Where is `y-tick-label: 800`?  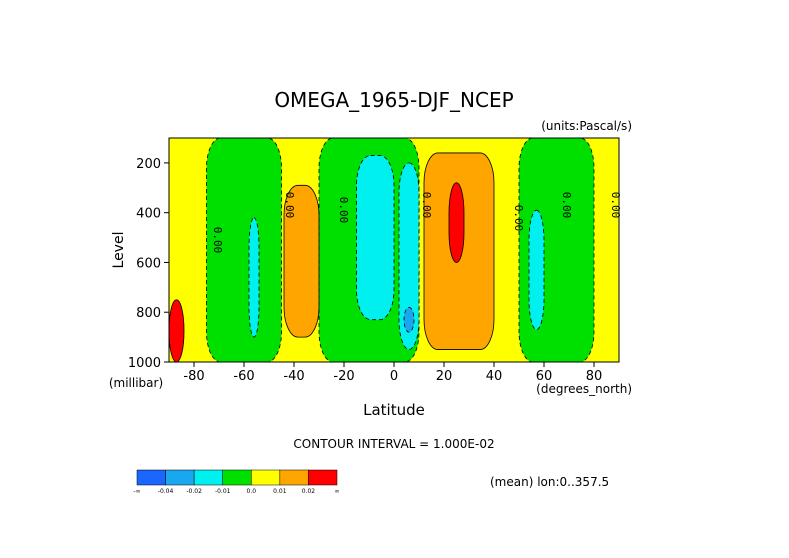
y-tick-label: 800 is located at coordinates (148, 313).